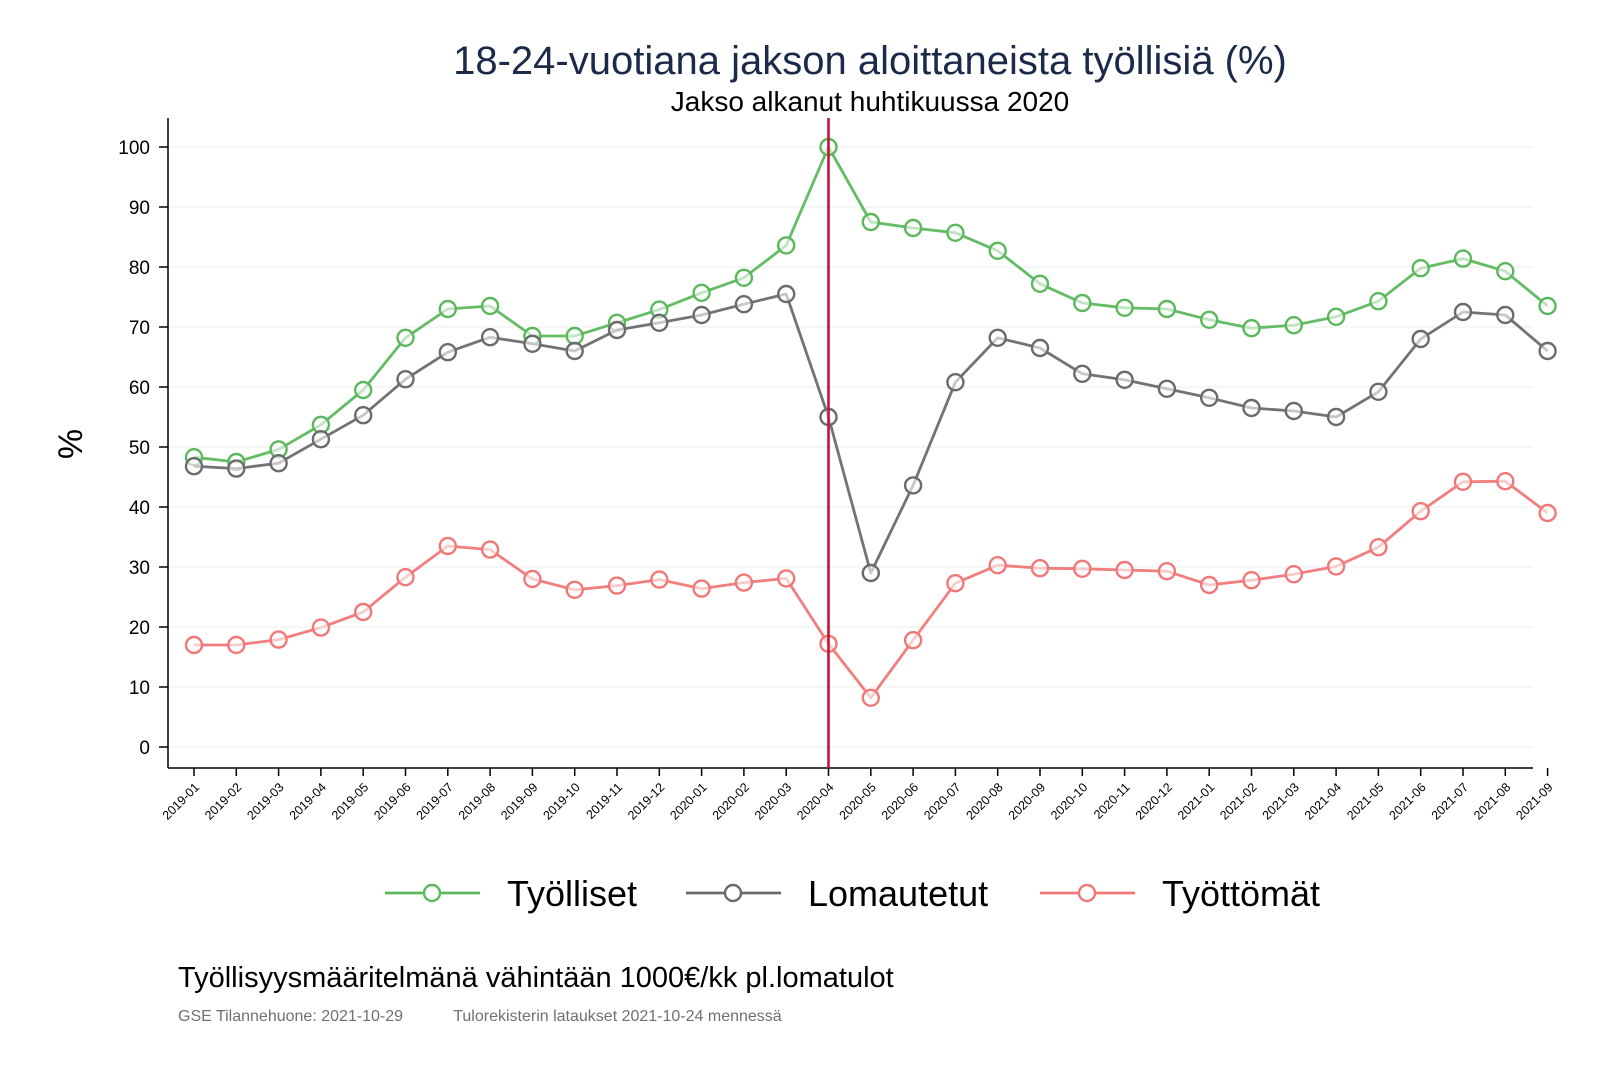 The height and width of the screenshot is (1067, 1600). What do you see at coordinates (71, 444) in the screenshot?
I see `y-axis-label: %` at bounding box center [71, 444].